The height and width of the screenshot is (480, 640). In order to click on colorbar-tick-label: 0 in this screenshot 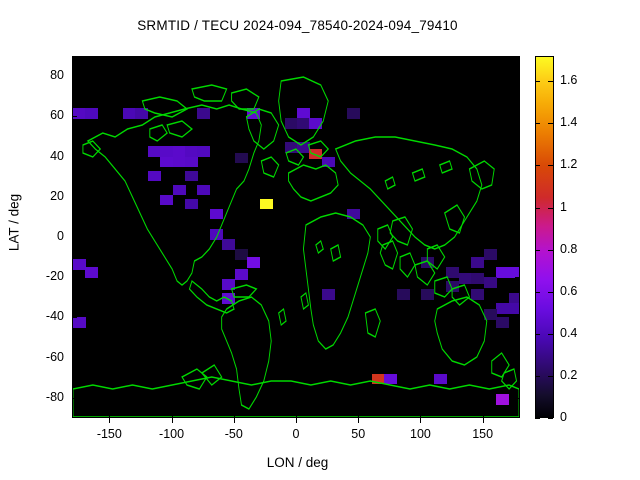, I will do `click(563, 417)`.